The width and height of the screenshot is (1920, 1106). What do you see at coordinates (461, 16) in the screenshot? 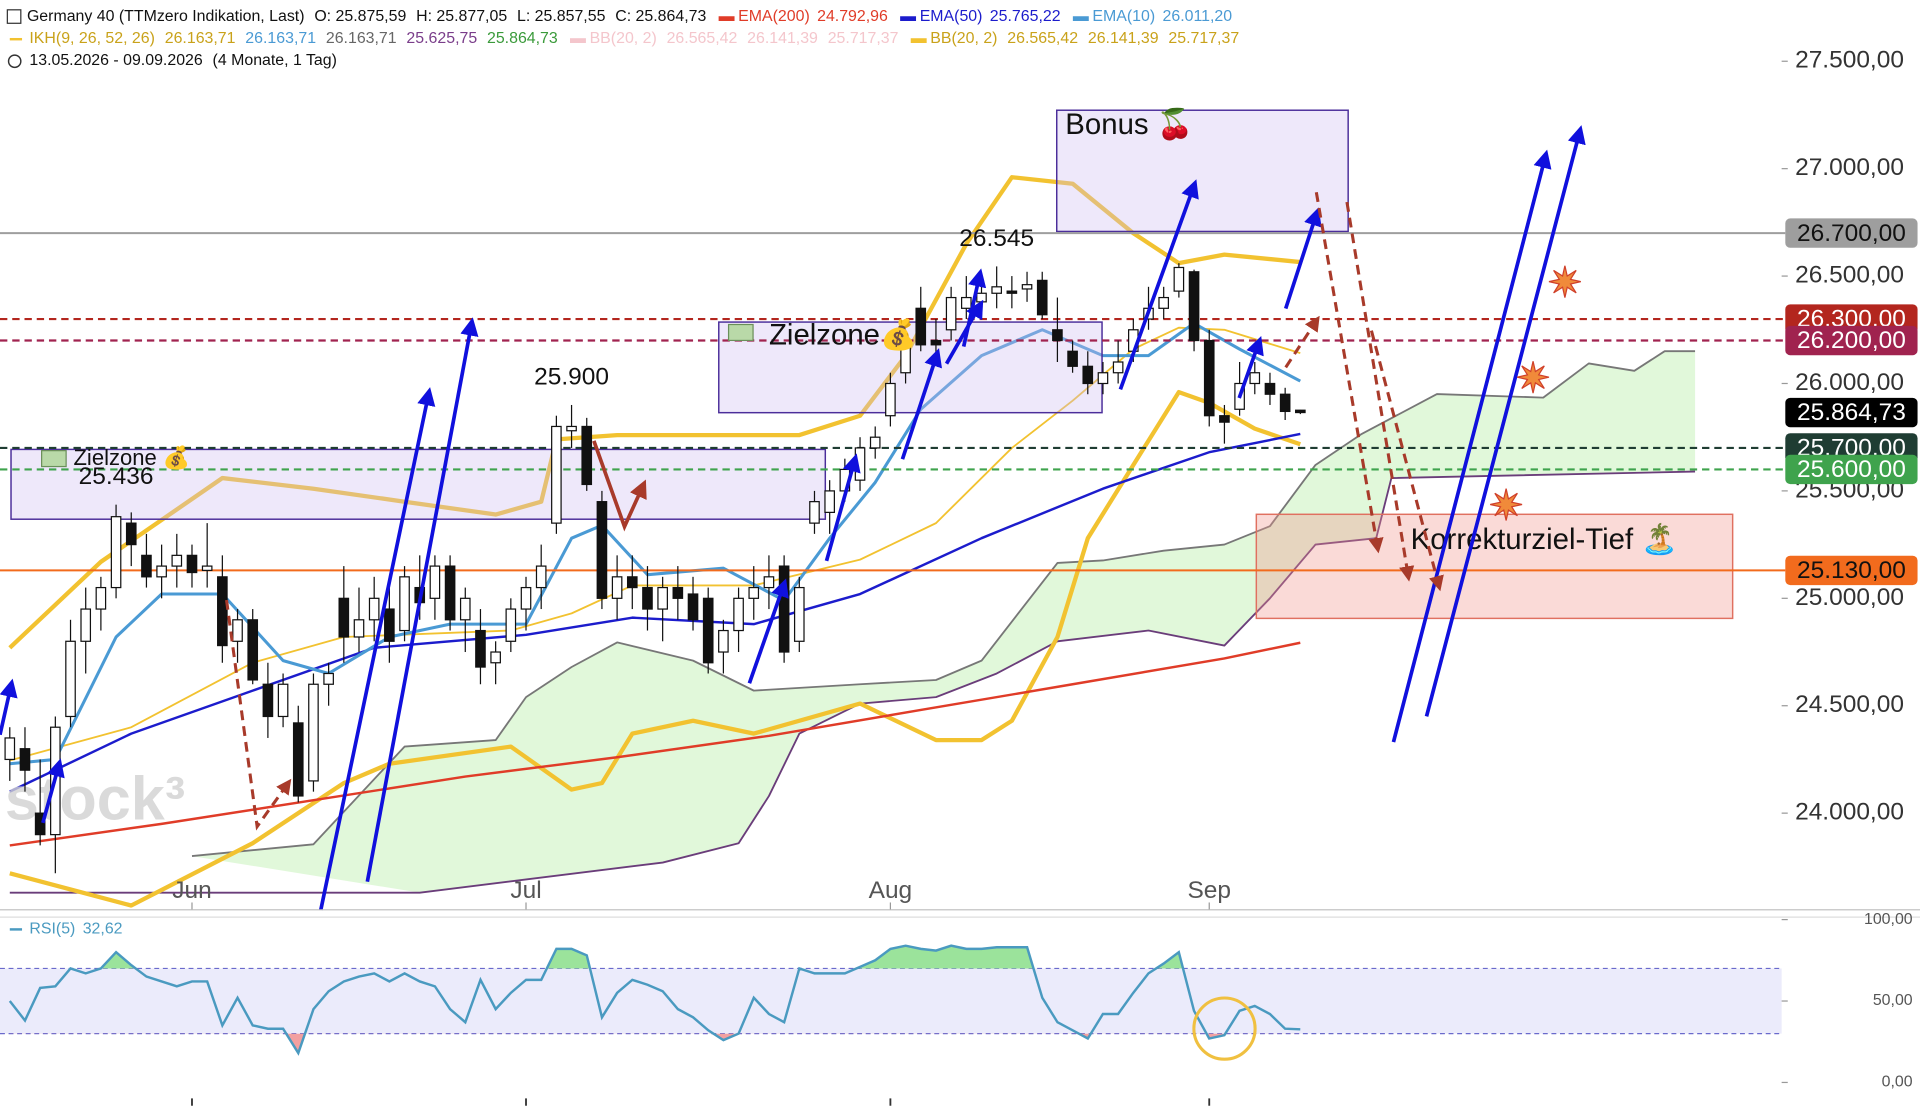
I see `quote-value: H: 25.877,05` at bounding box center [461, 16].